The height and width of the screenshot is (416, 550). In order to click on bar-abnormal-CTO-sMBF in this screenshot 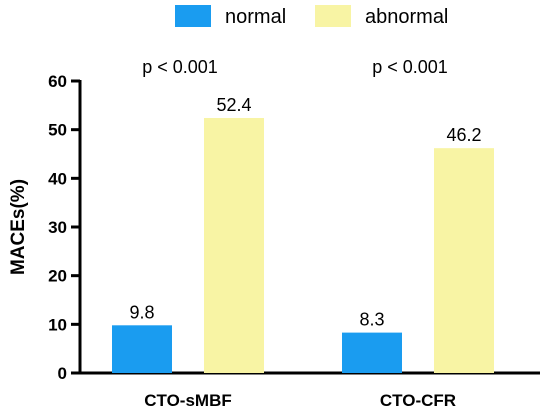, I will do `click(234, 245)`.